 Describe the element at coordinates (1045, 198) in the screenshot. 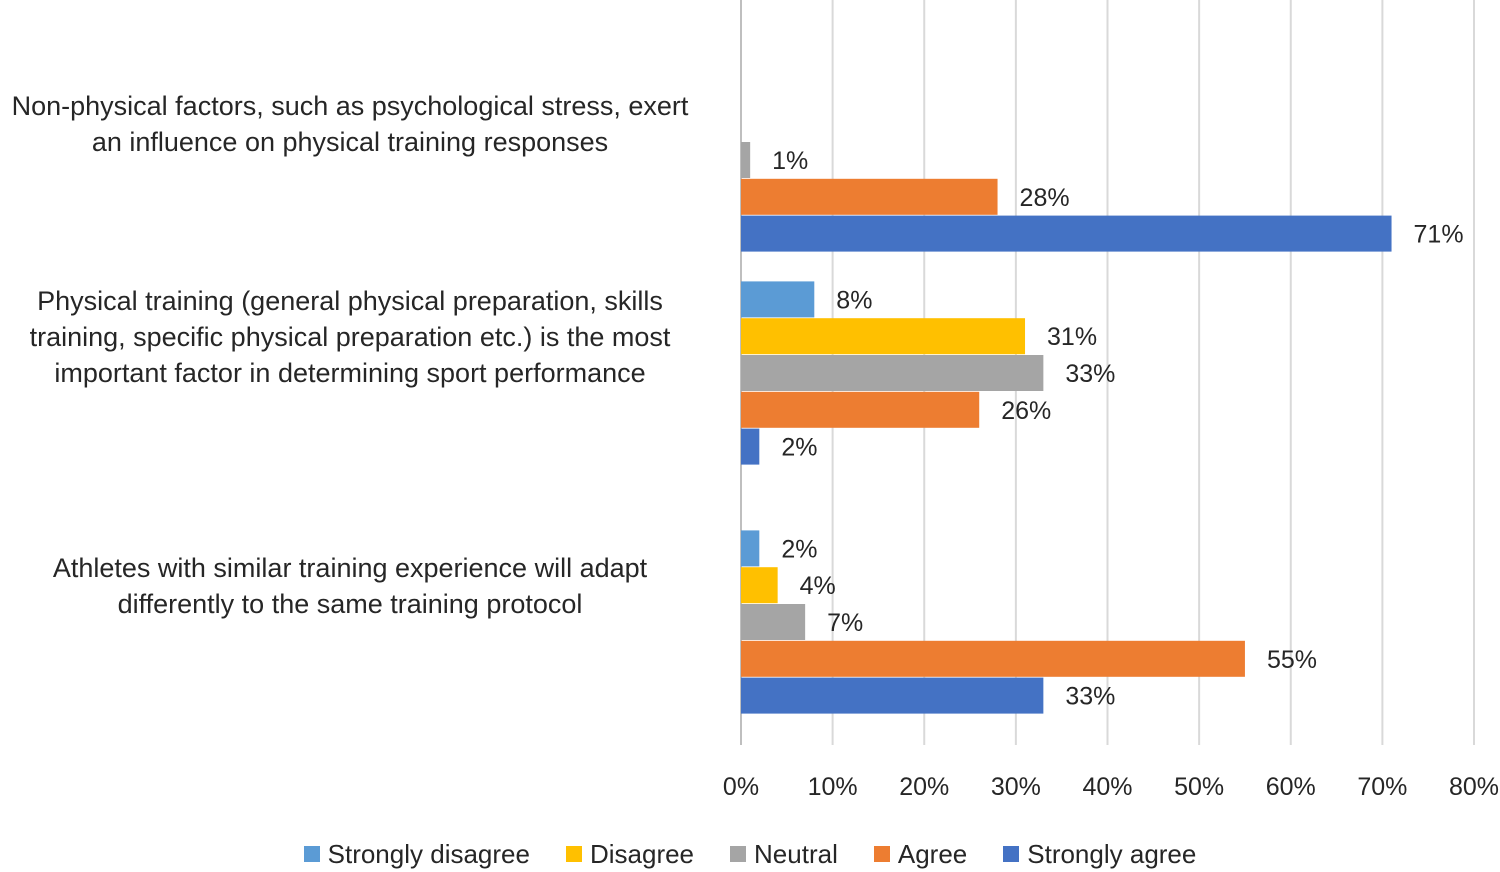

I see `bar-data-label: 28%` at that location.